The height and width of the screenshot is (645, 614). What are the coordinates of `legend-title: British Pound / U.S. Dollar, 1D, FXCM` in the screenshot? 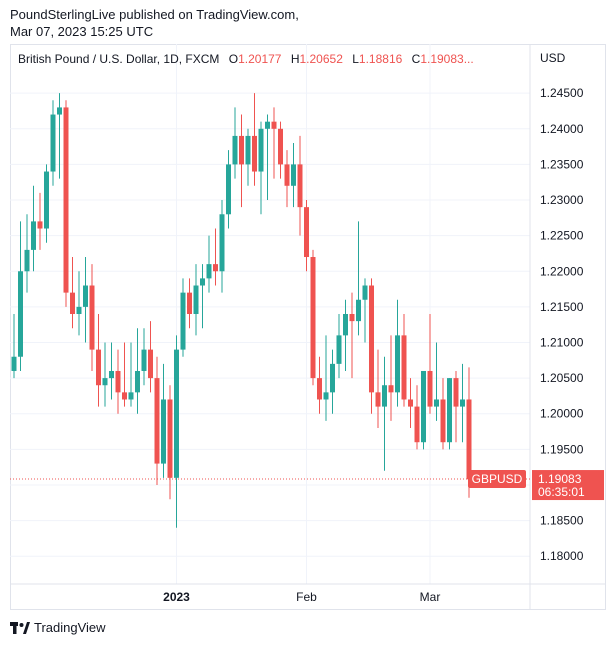 It's located at (119, 59).